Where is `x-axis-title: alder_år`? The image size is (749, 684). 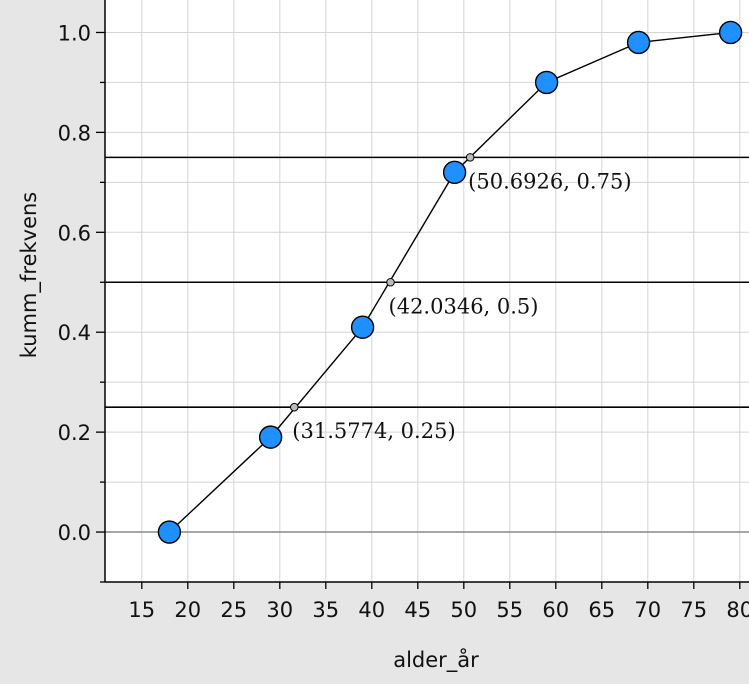
x-axis-title: alder_år is located at coordinates (436, 660).